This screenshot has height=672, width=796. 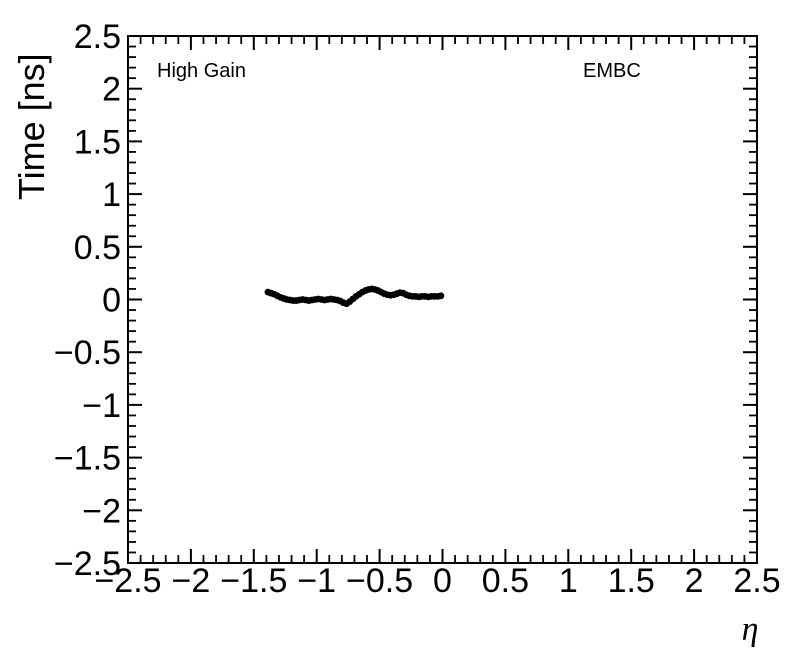 What do you see at coordinates (441, 296) in the screenshot?
I see `data-marker` at bounding box center [441, 296].